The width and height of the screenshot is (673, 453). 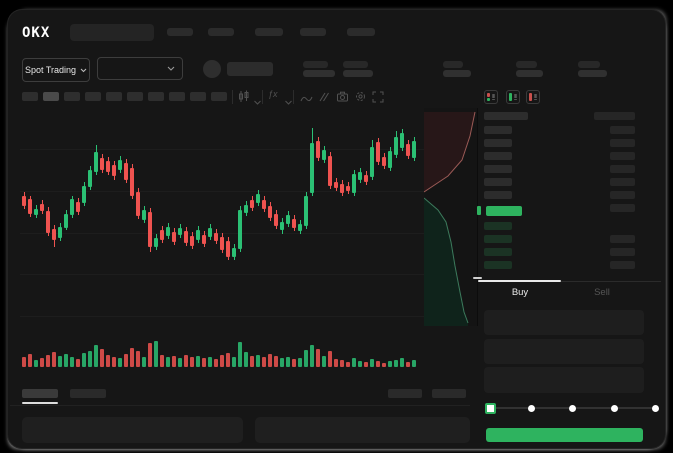 I want to click on orderbook-last-price, so click(x=504, y=211).